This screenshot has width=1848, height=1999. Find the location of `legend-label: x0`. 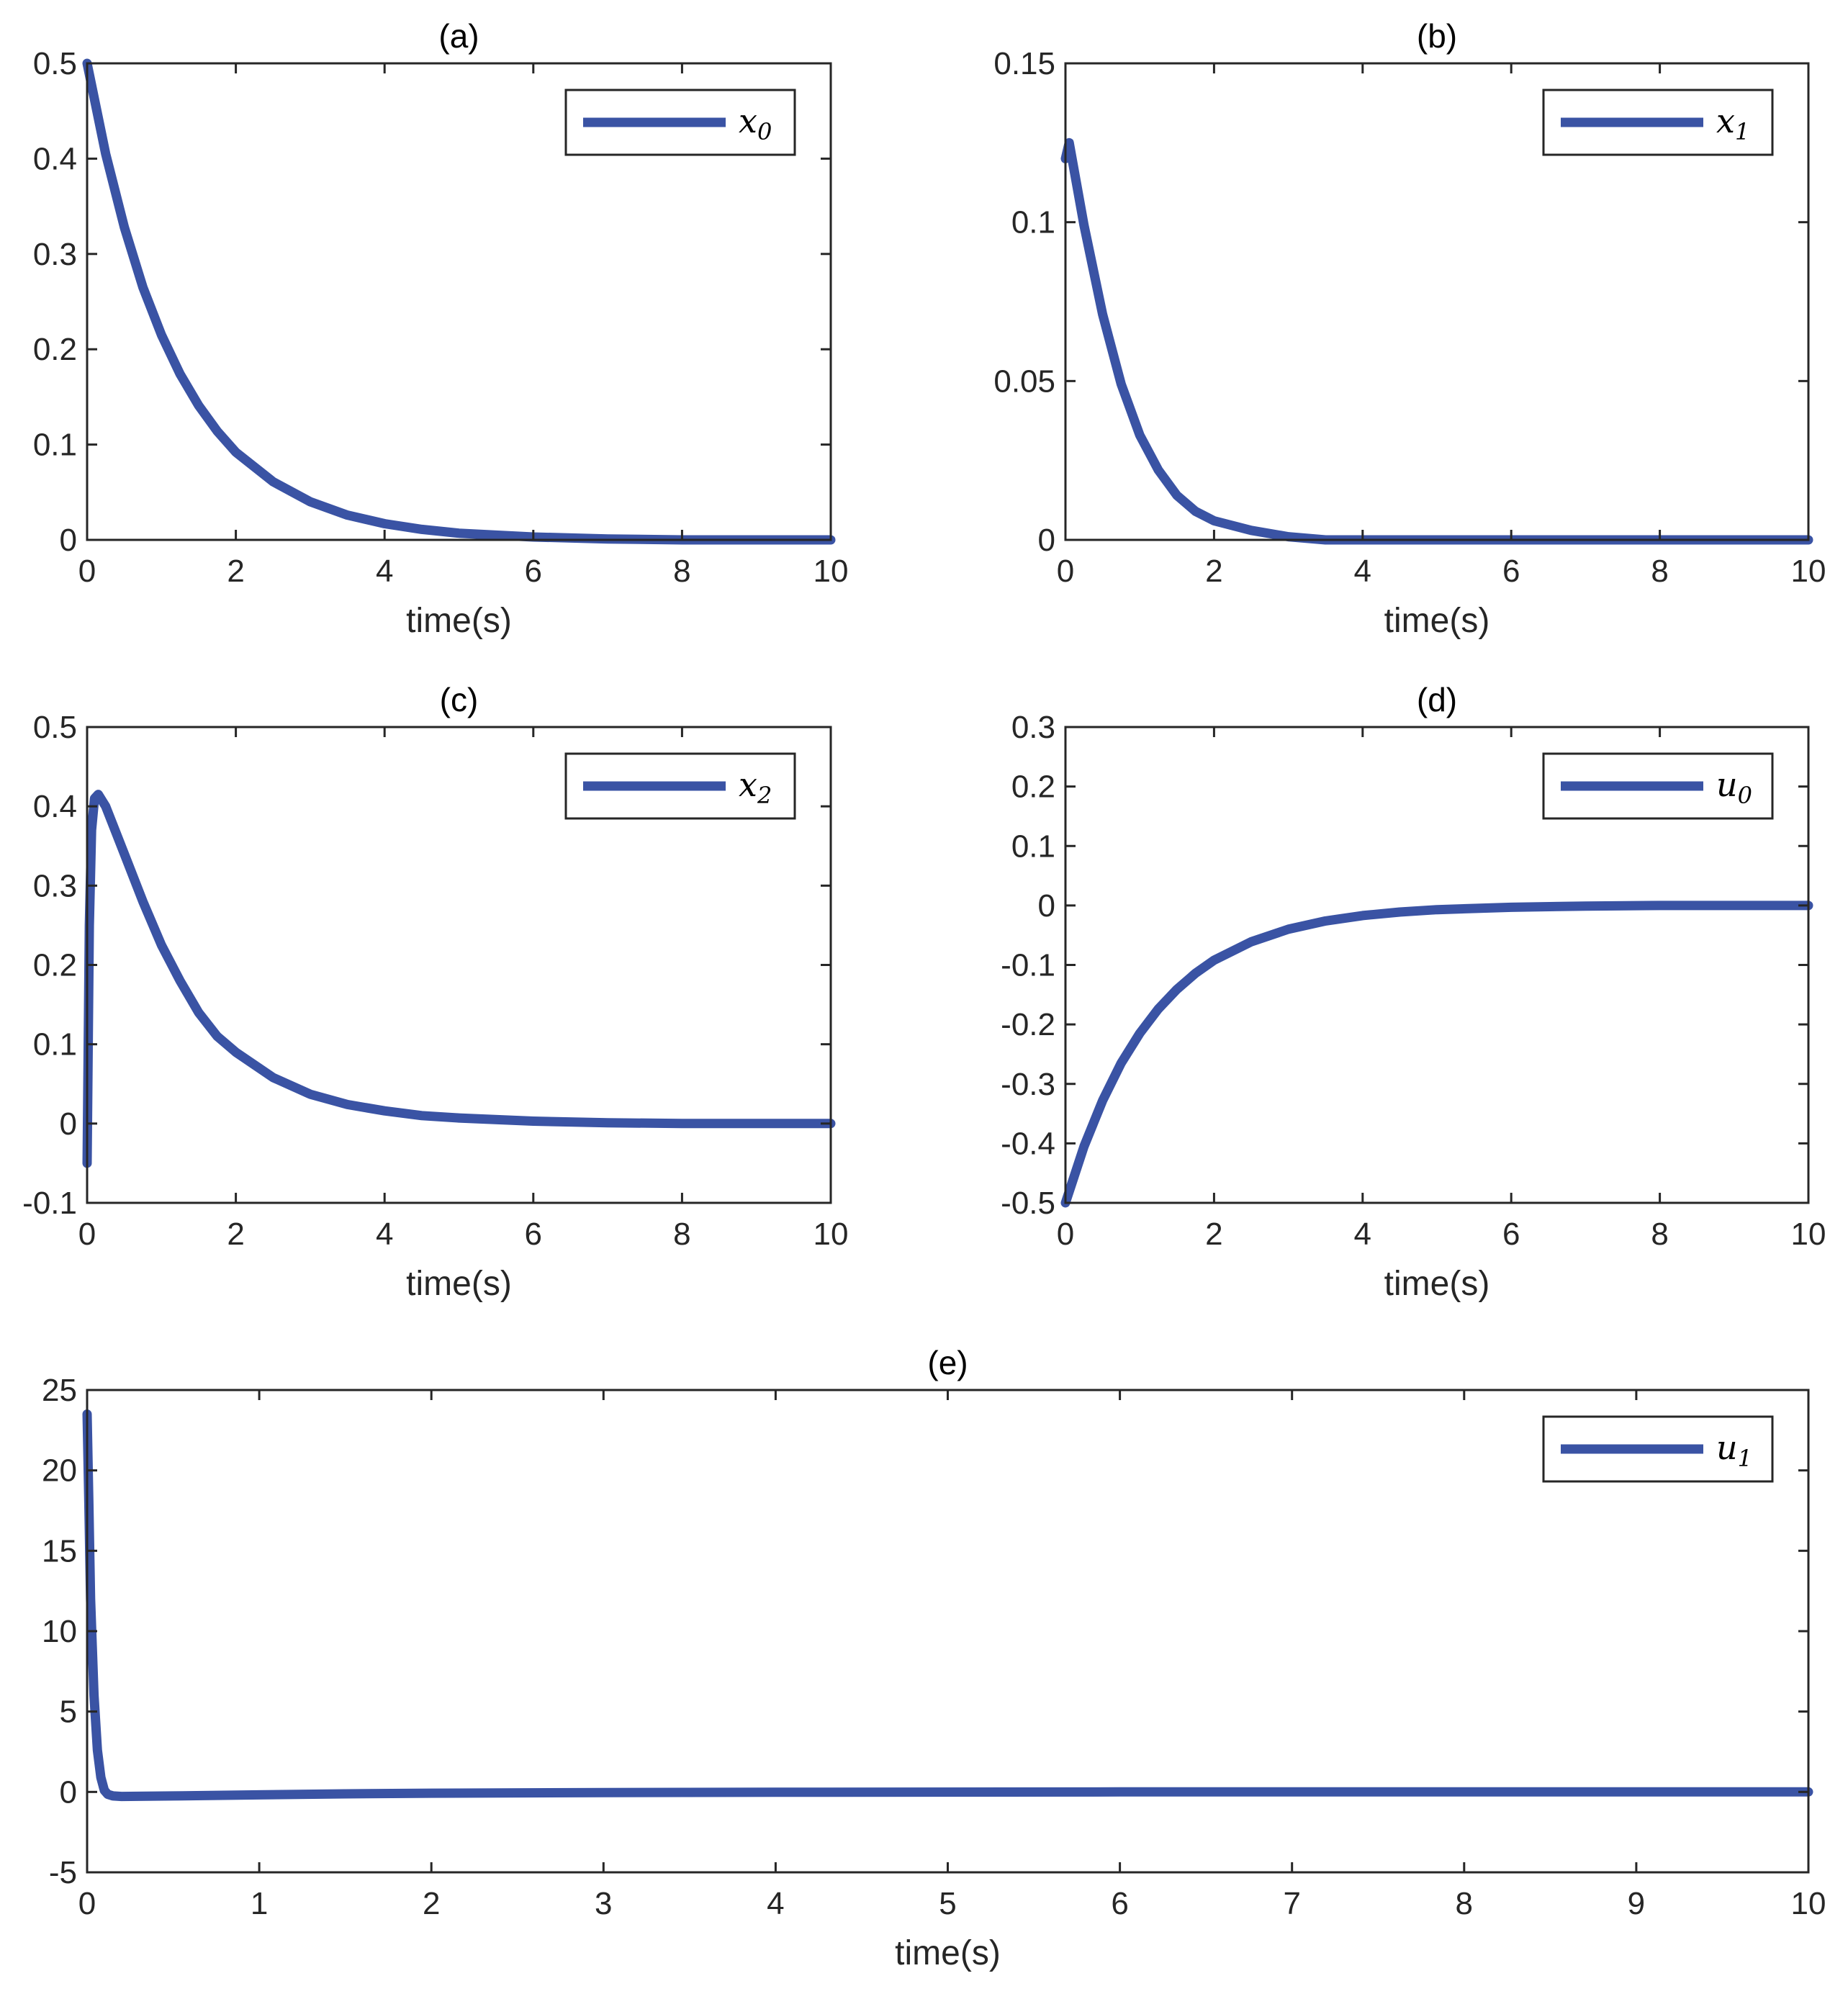

legend-label: x0 is located at coordinates (755, 123).